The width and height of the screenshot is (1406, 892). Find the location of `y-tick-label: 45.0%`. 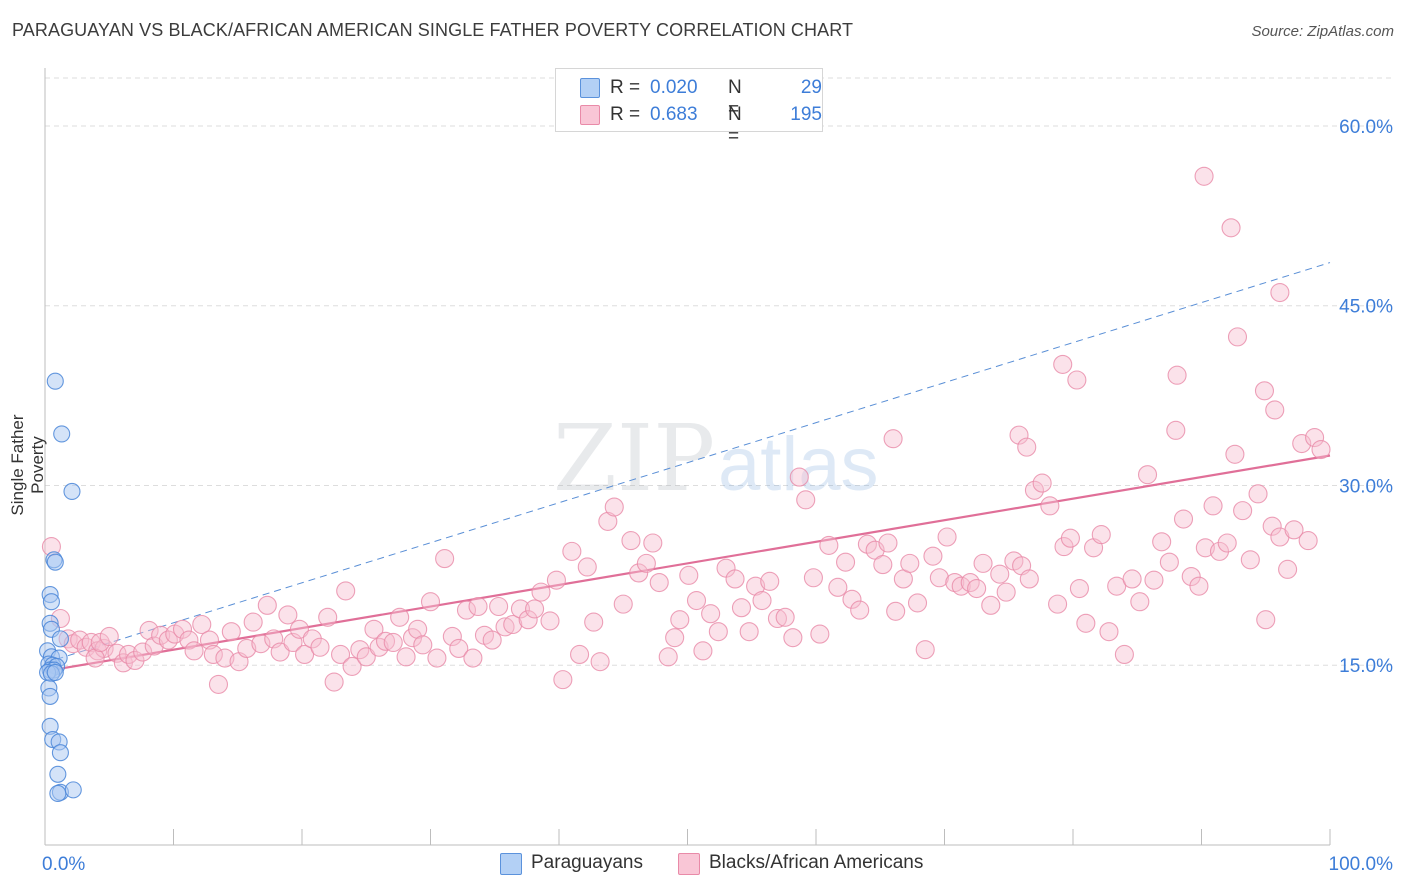

y-tick-label: 45.0% is located at coordinates (1366, 307).